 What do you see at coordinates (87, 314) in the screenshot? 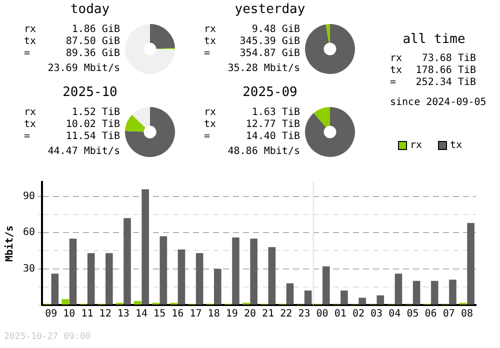
I see `x-tick-label: 11` at bounding box center [87, 314].